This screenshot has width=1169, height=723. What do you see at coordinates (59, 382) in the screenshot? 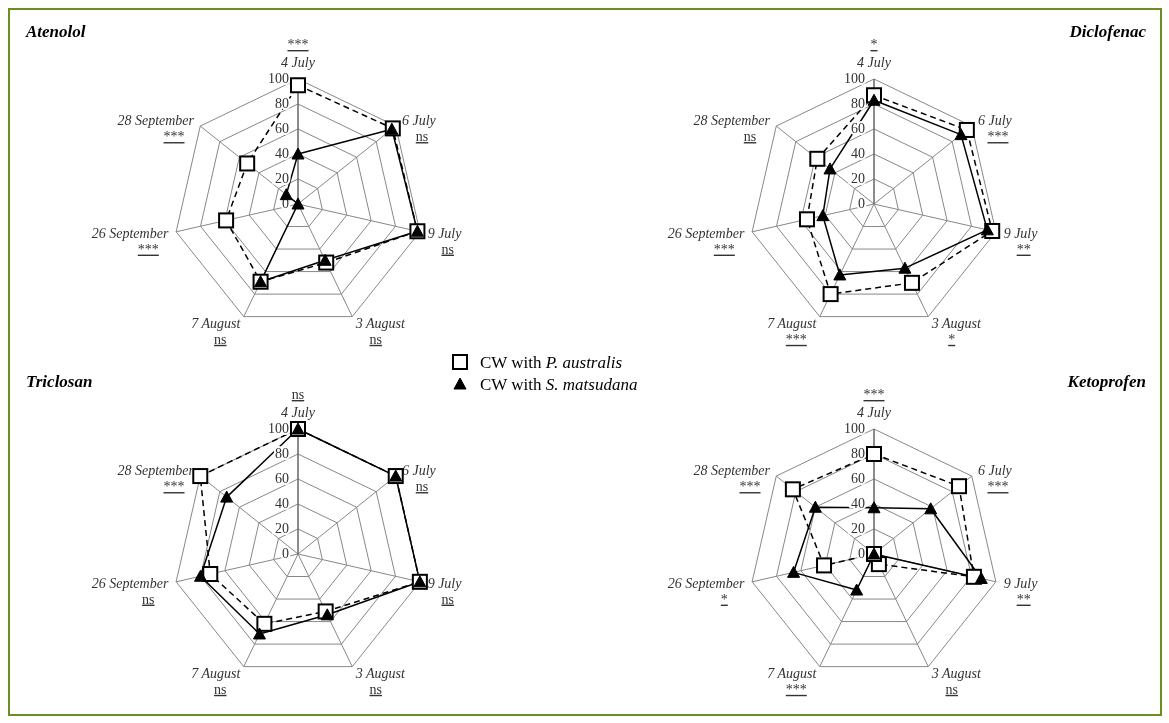
I see `chart-title: Triclosan` at bounding box center [59, 382].